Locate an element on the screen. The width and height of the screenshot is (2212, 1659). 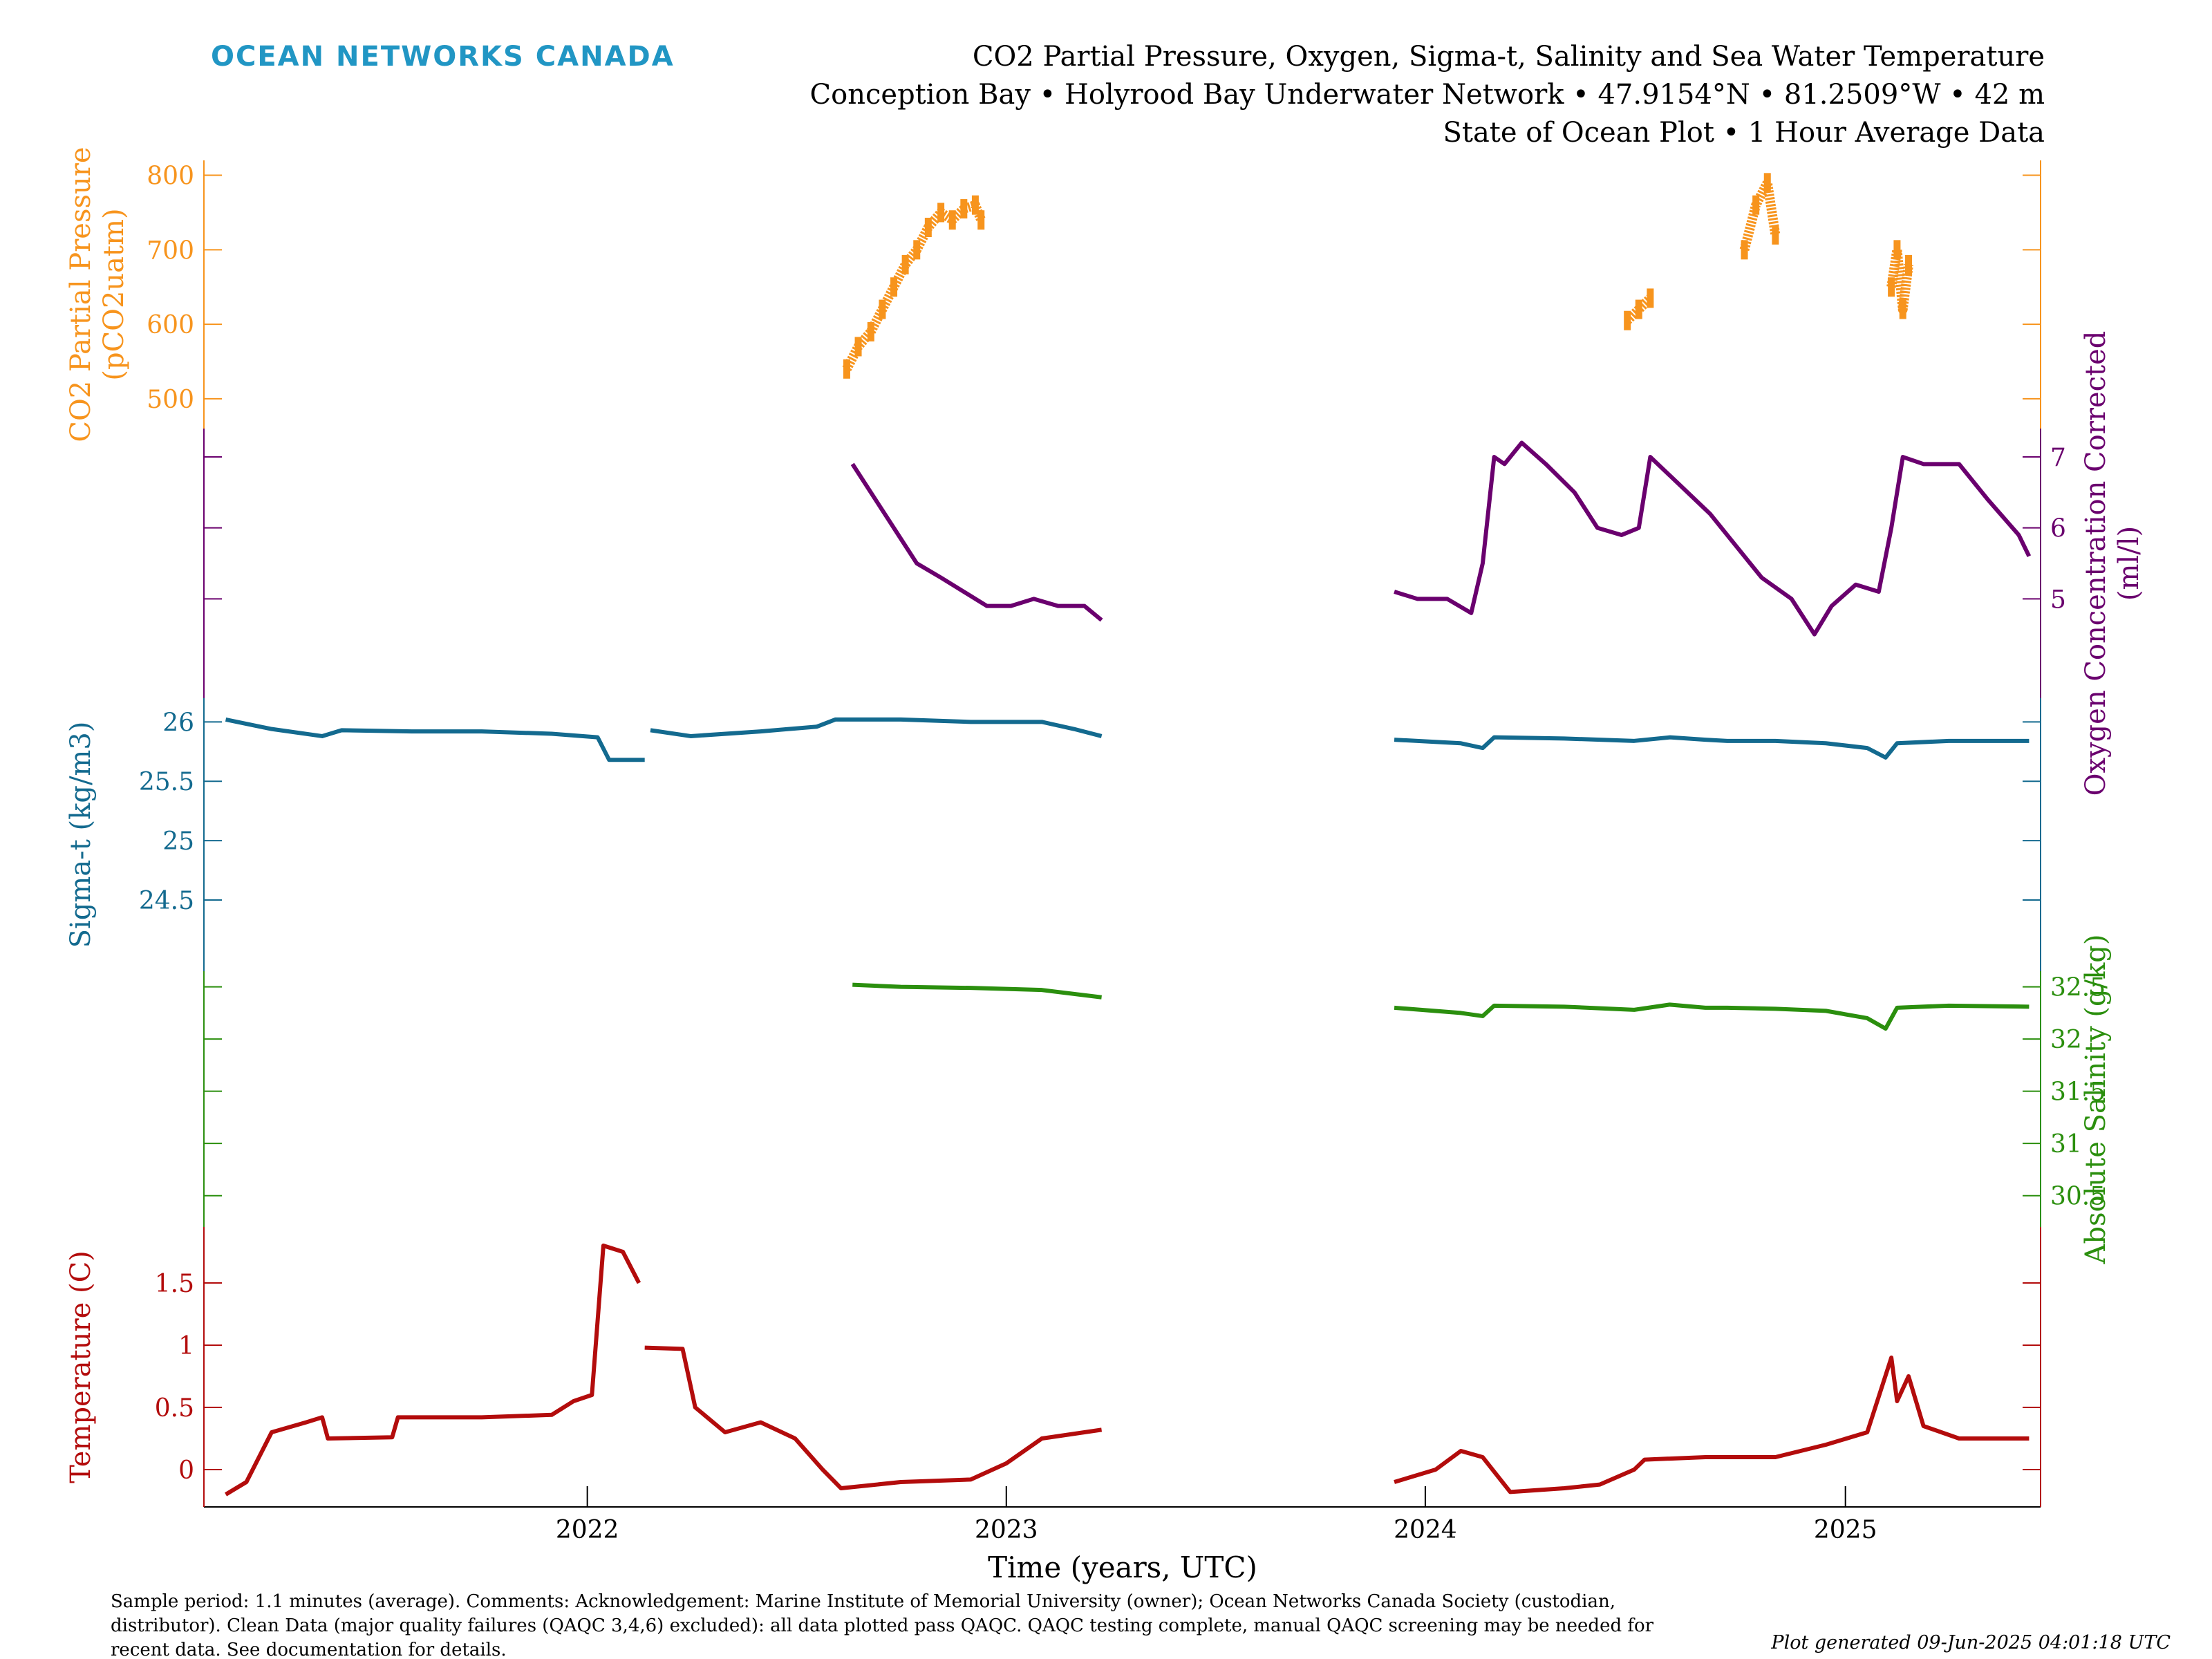
x-tick-label: 2024 is located at coordinates (1426, 1530).